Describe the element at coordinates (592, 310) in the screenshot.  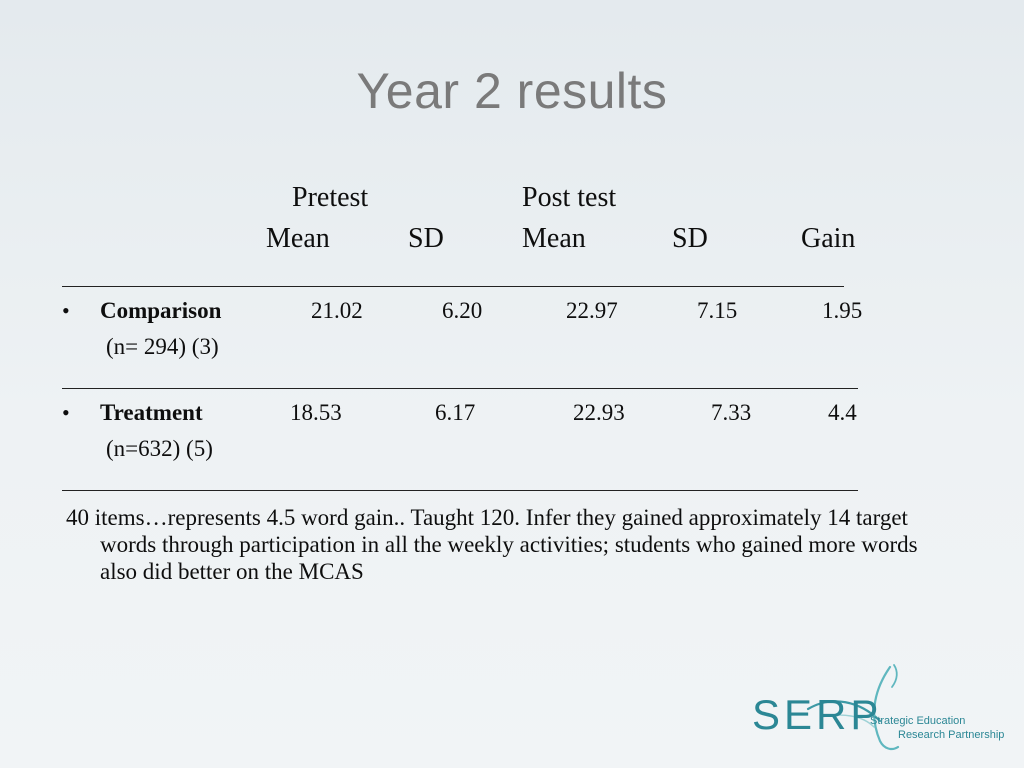
I see `post-mean-cell: 22.97` at that location.